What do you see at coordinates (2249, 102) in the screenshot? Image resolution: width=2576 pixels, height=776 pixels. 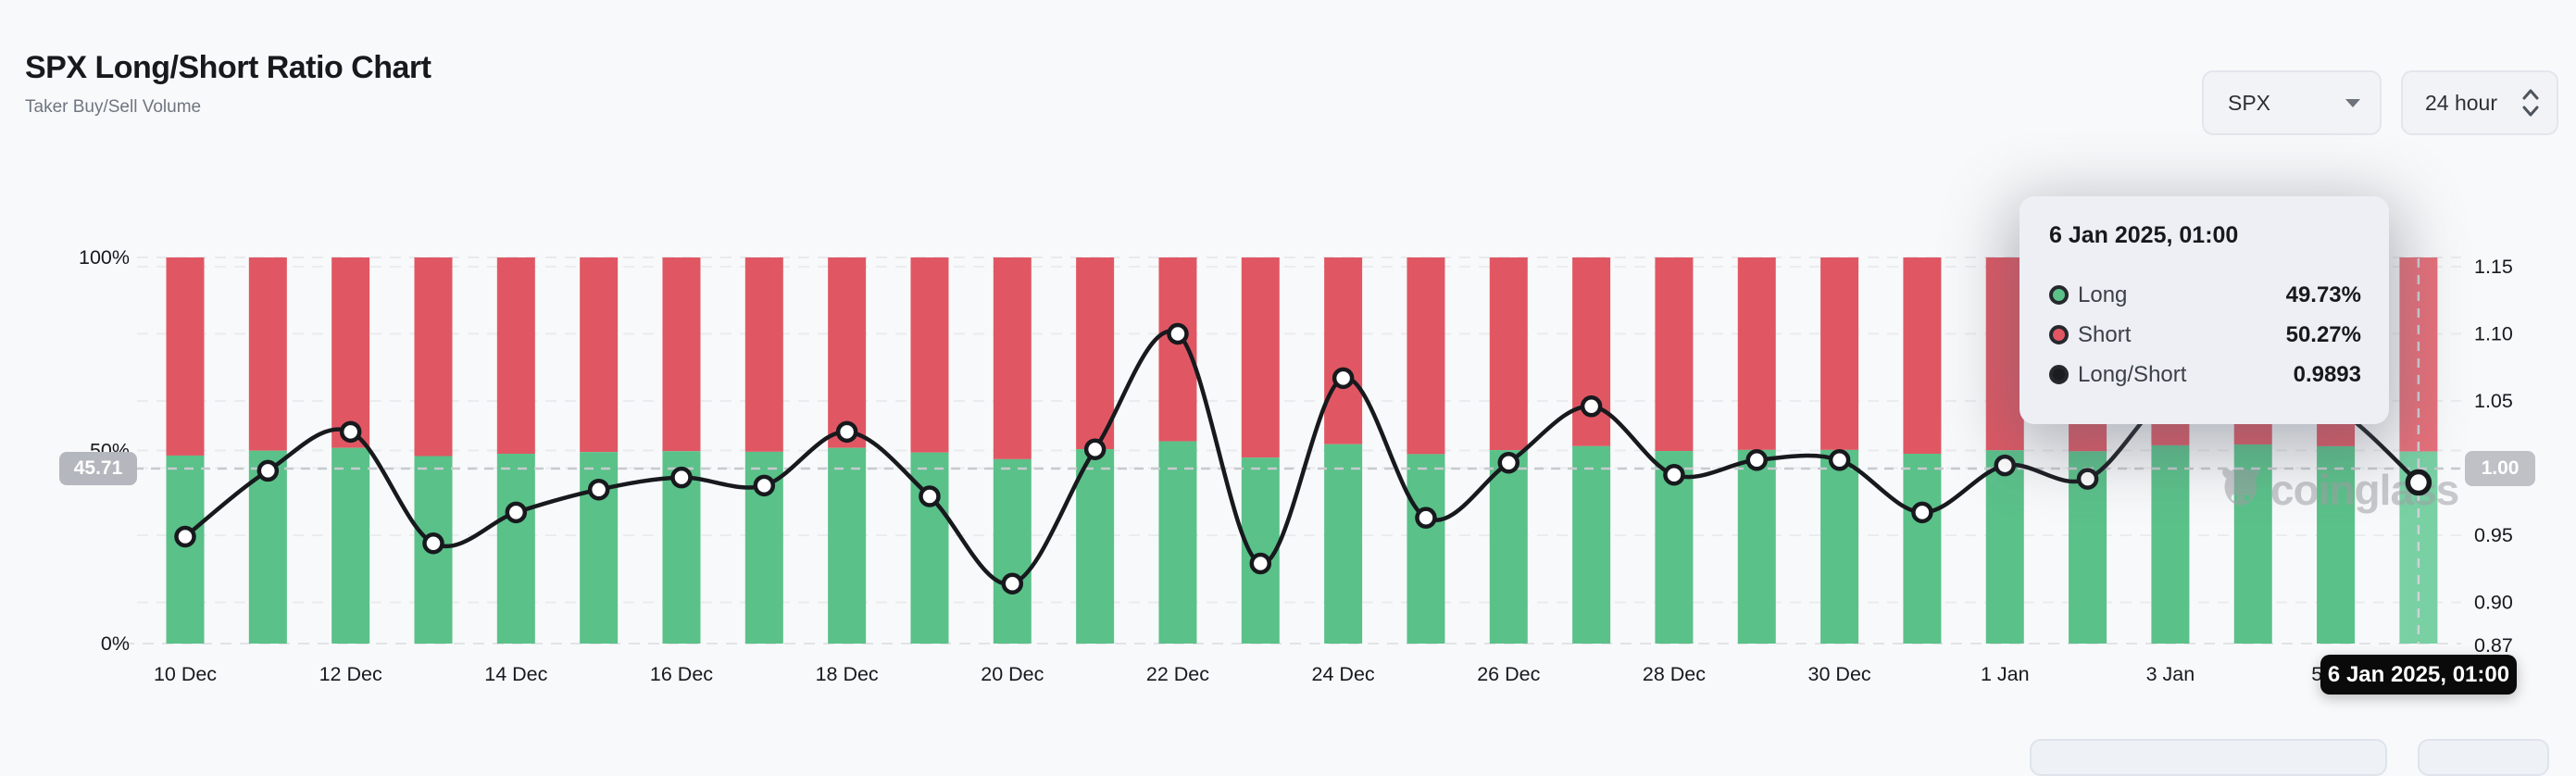 I see `symbol-dropdown-value: SPX` at bounding box center [2249, 102].